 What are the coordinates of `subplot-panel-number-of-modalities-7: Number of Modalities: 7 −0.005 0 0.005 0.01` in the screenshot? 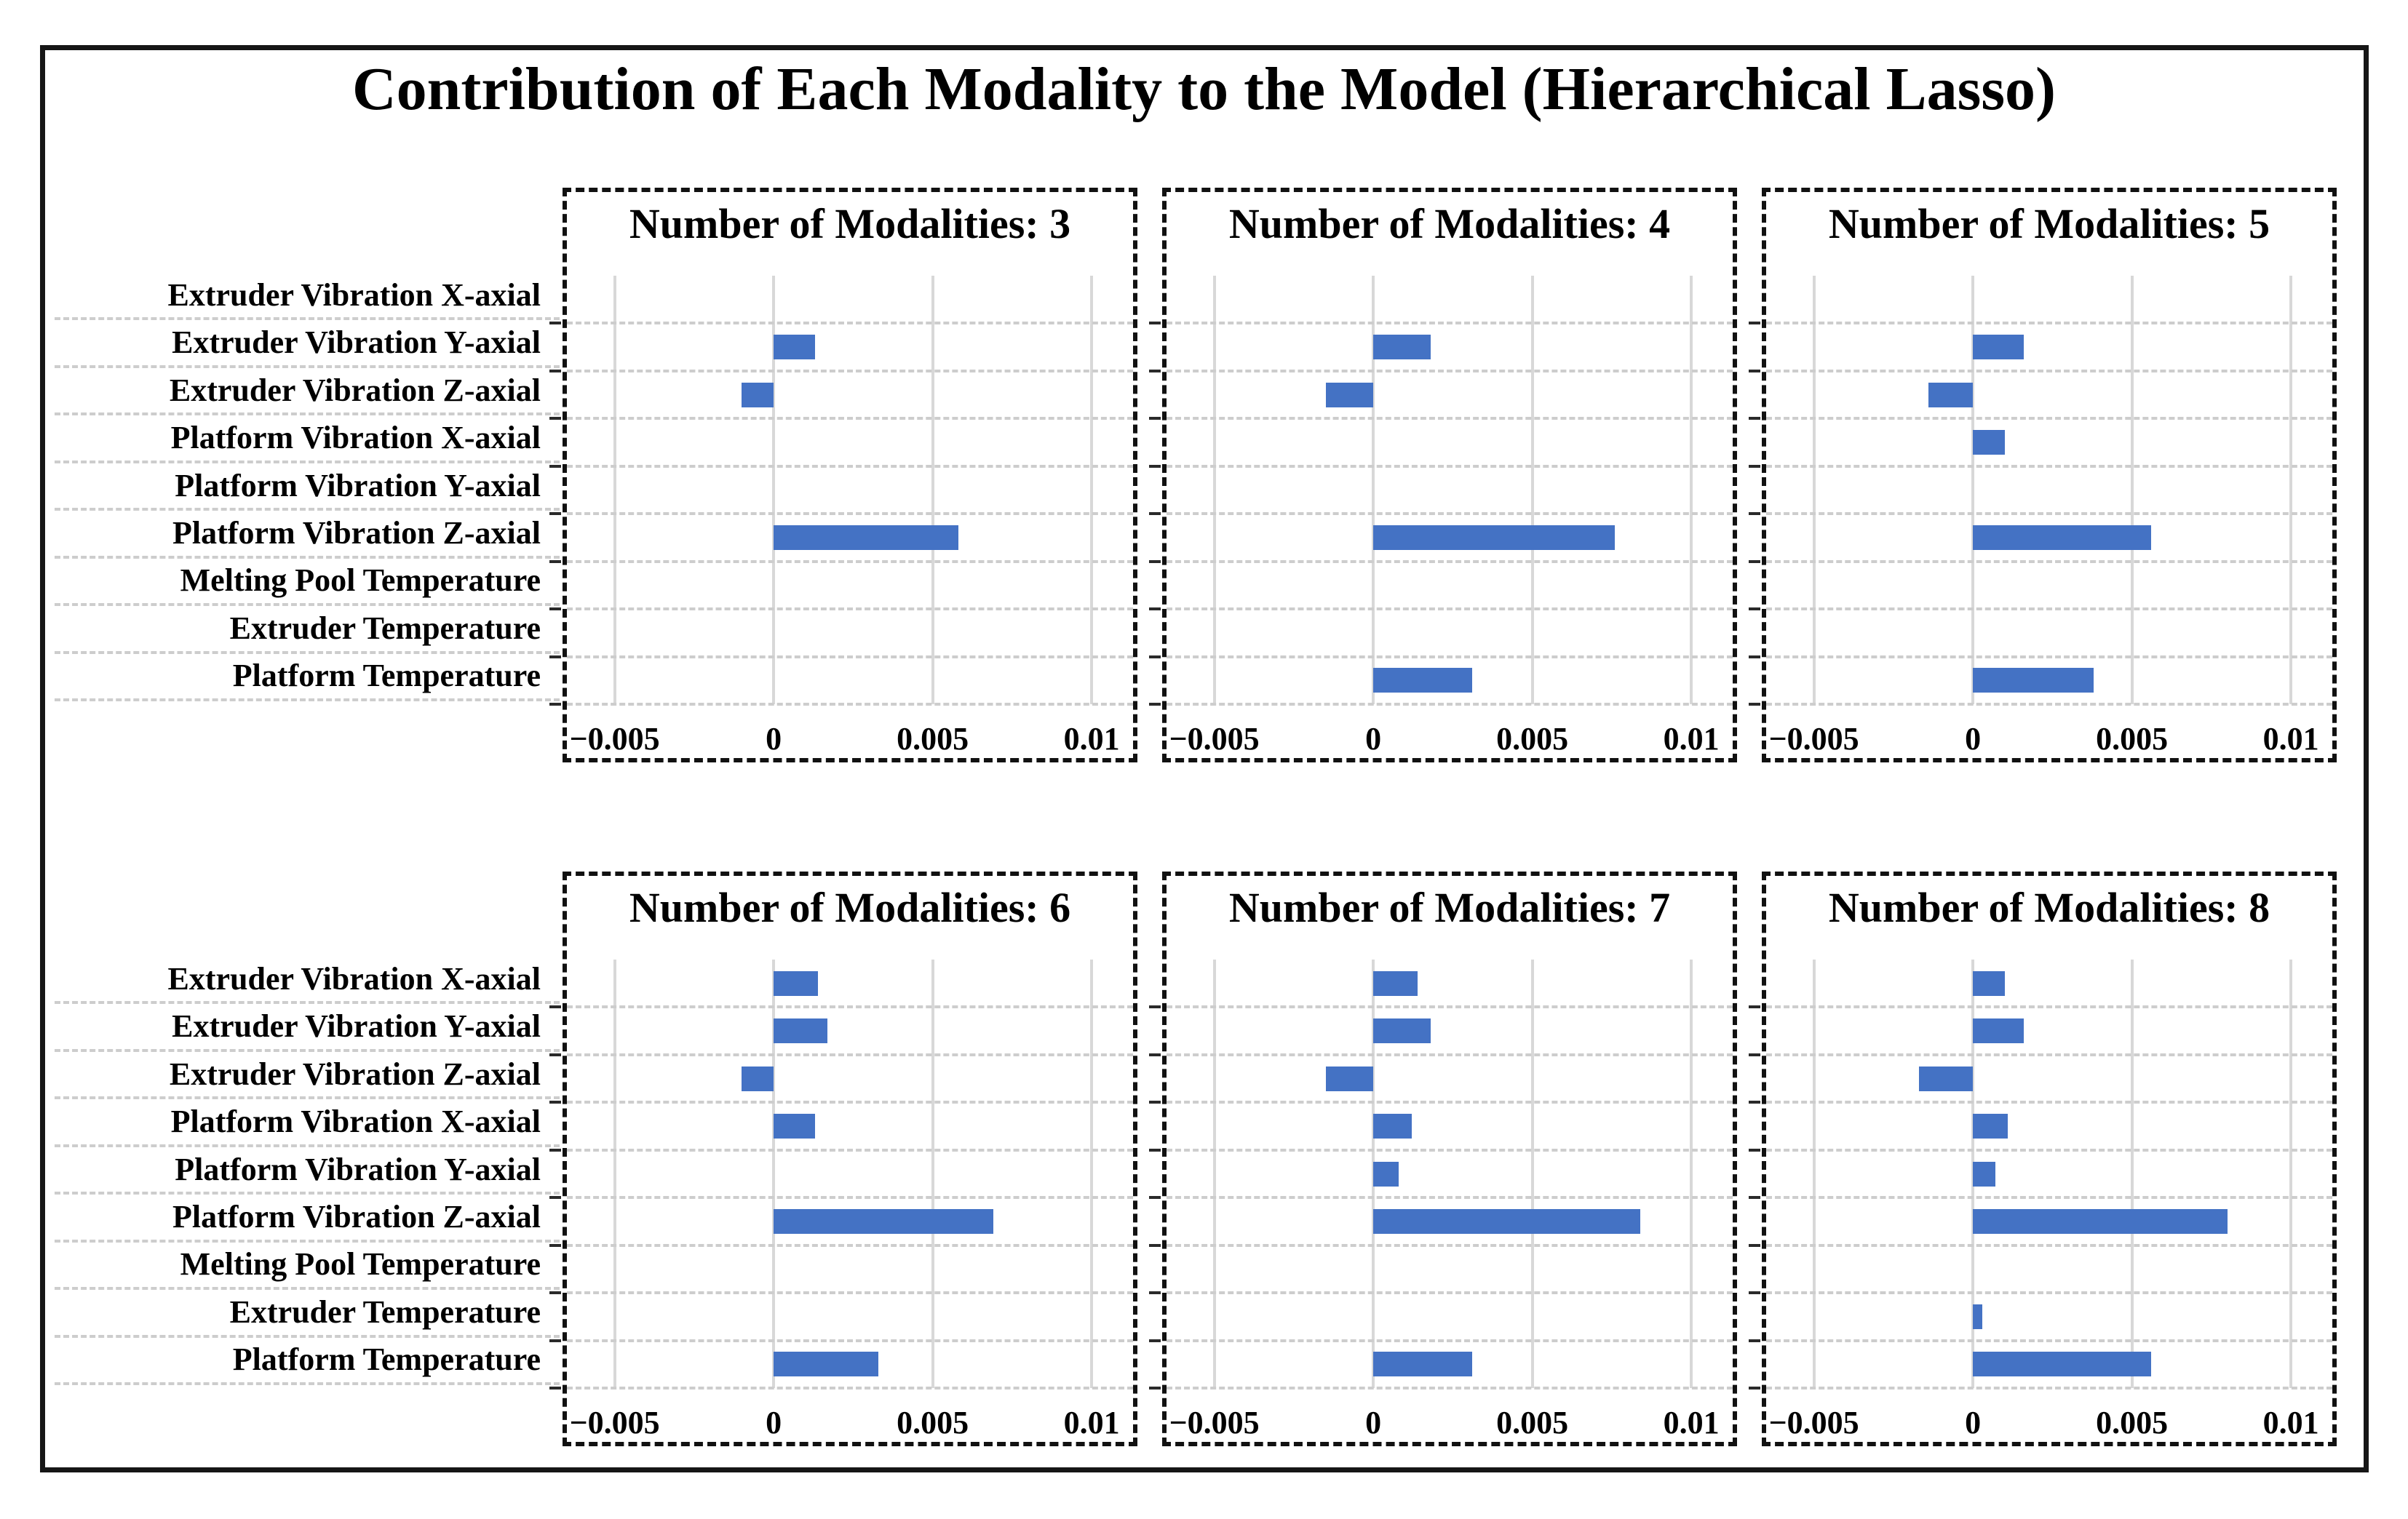 It's located at (1443, 1159).